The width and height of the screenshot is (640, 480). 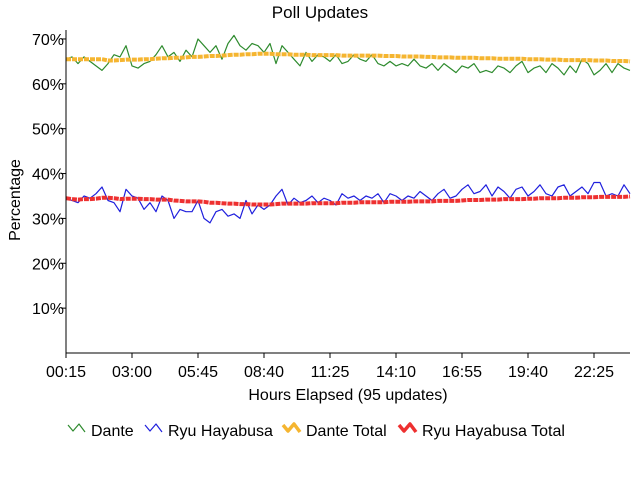 What do you see at coordinates (396, 372) in the screenshot?
I see `x-tick-label: 14:10` at bounding box center [396, 372].